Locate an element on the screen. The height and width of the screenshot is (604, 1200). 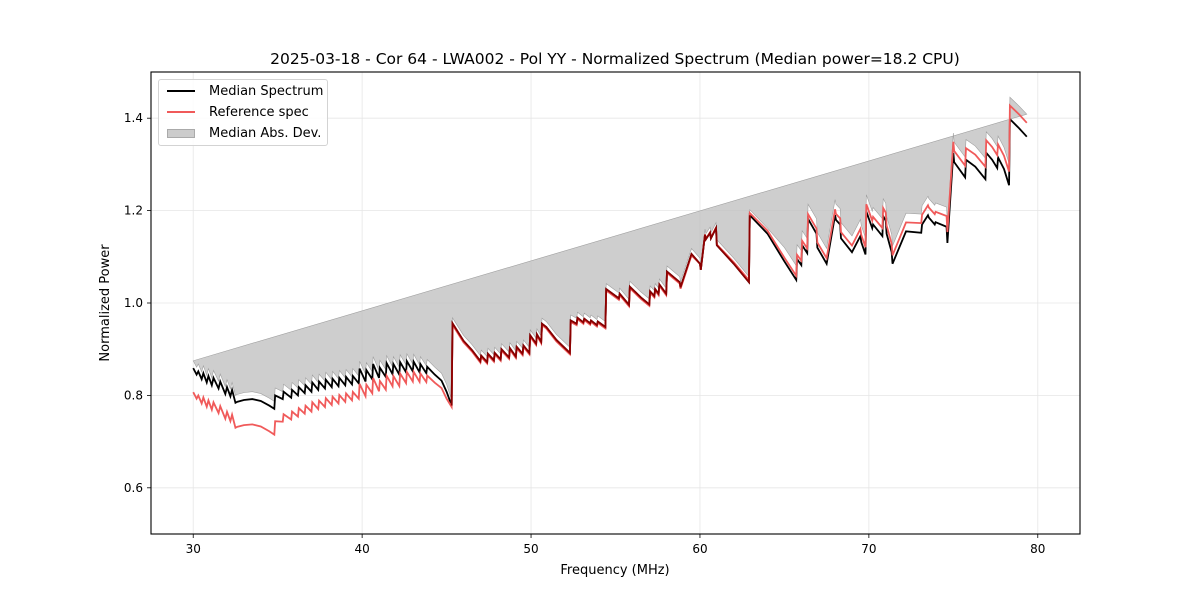
y-tick-label: 0.8 is located at coordinates (133, 395).